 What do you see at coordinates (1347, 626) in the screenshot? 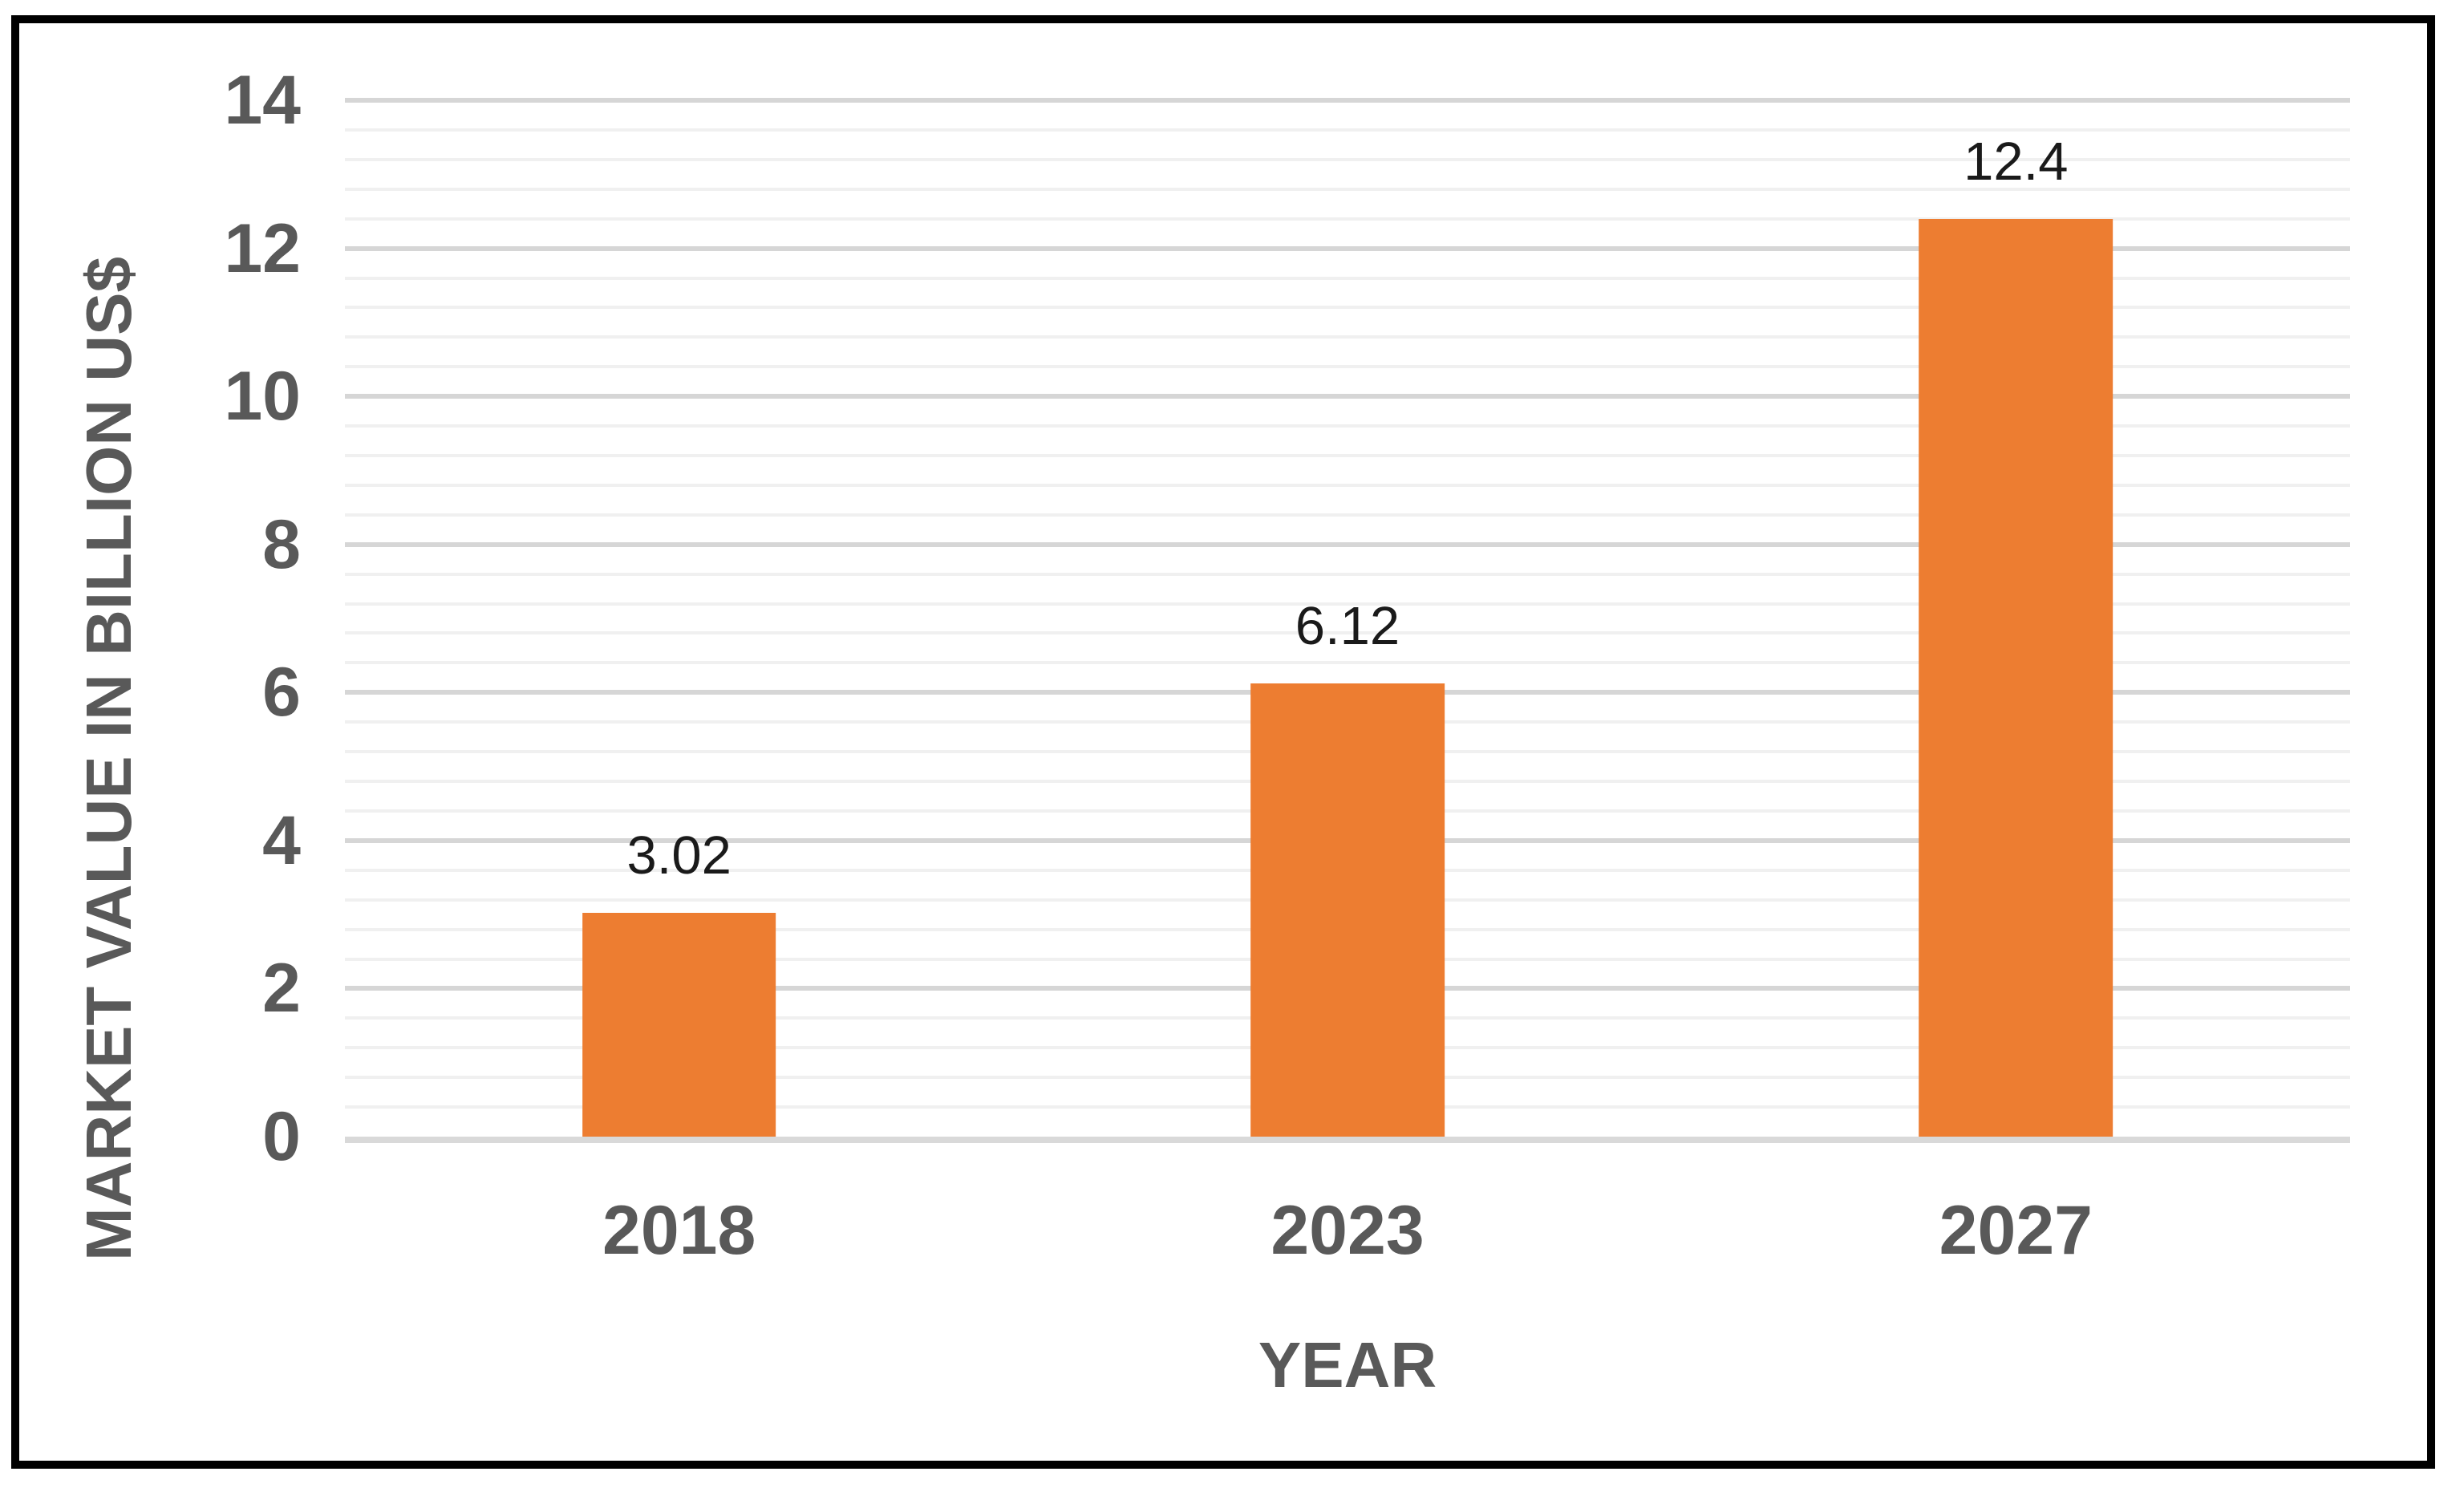
I see `bar-value-label: 6.12` at bounding box center [1347, 626].